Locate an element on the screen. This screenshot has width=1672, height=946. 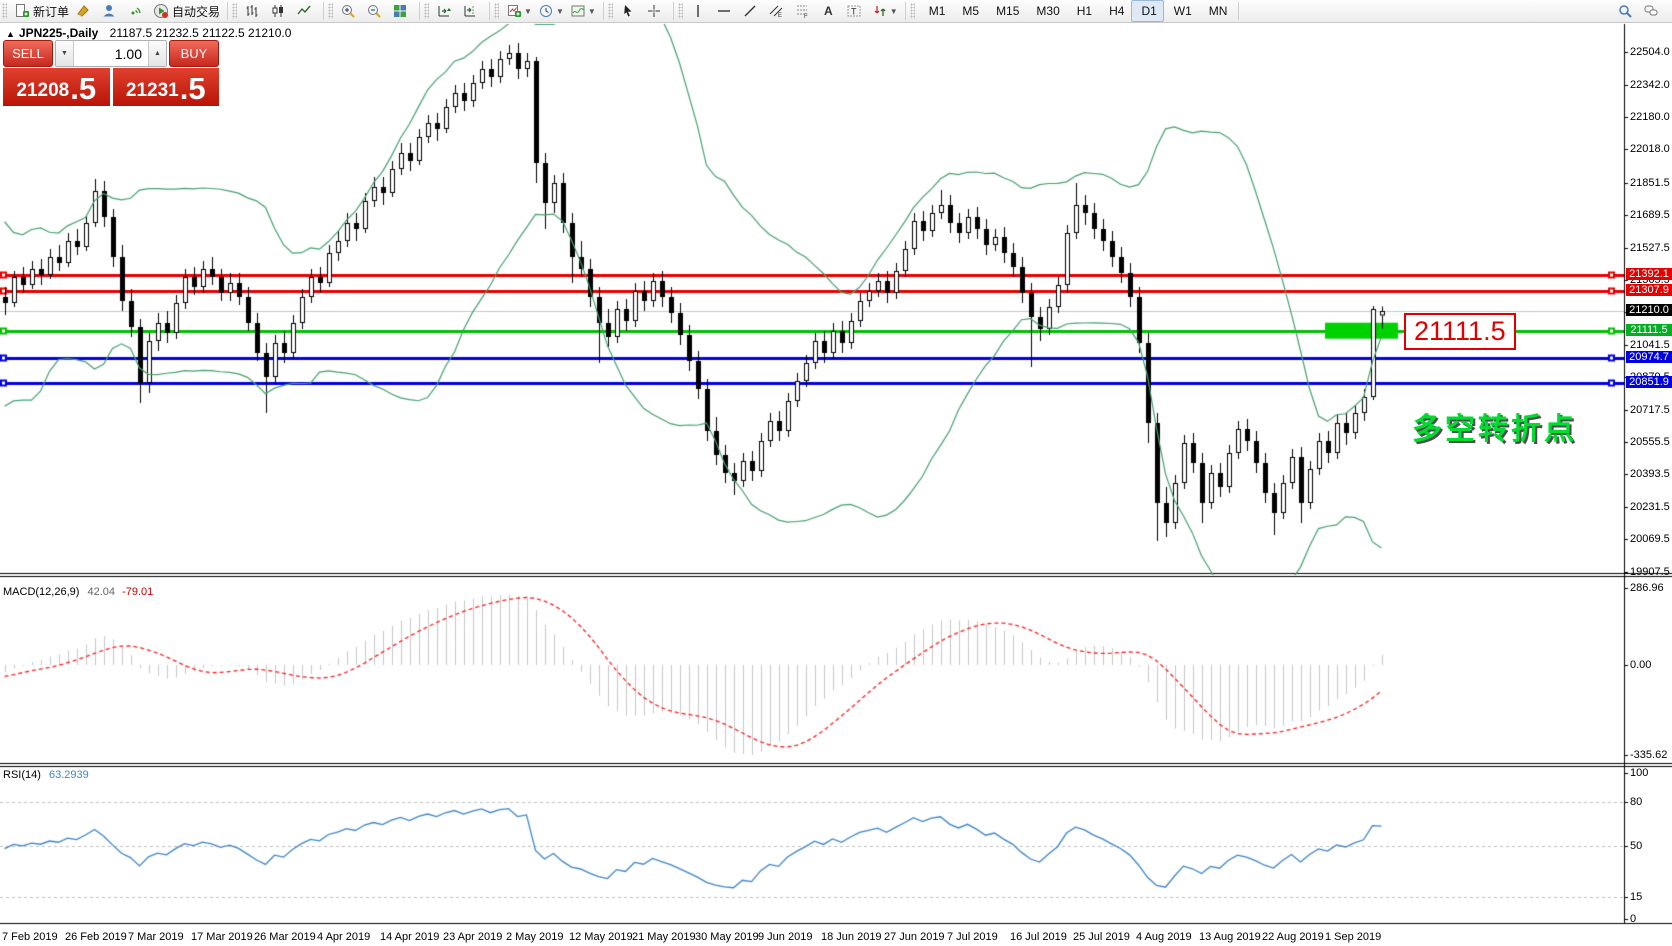
fibonacci-icon: F is located at coordinates (802, 11).